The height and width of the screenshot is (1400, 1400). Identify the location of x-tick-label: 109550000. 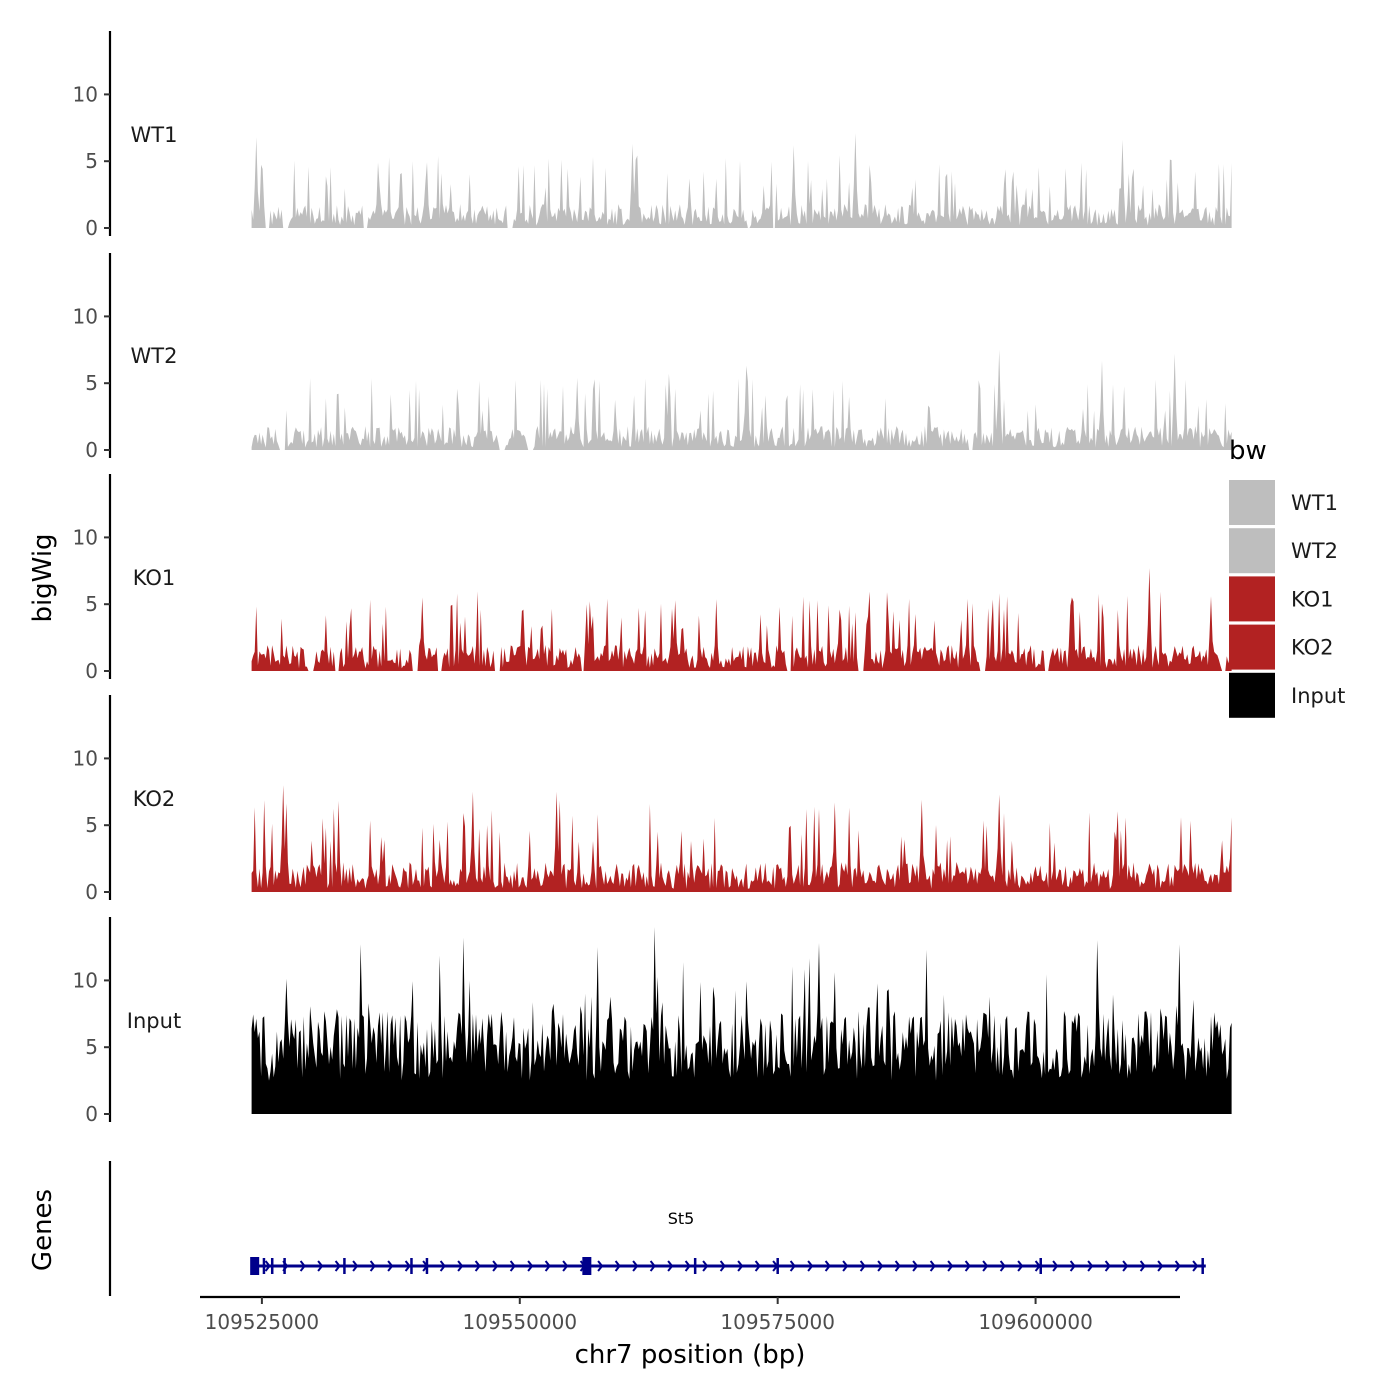
(520, 1322).